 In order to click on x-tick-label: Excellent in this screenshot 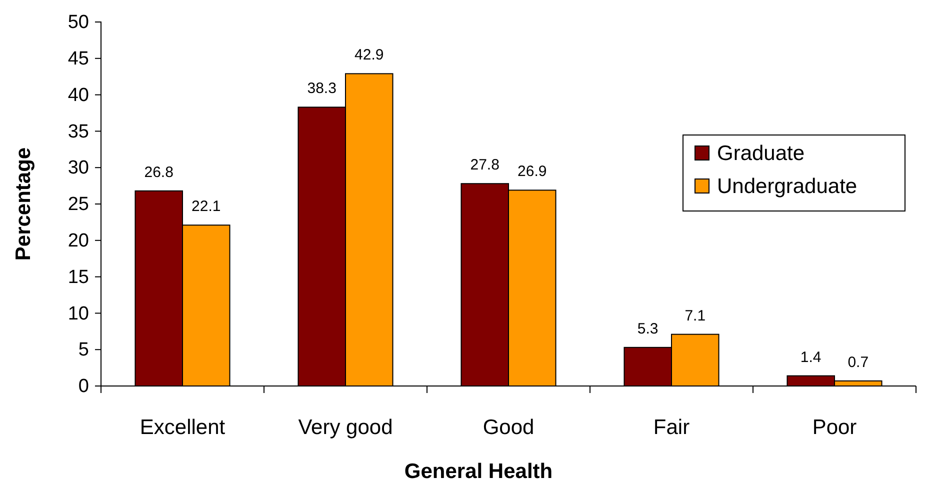, I will do `click(183, 427)`.